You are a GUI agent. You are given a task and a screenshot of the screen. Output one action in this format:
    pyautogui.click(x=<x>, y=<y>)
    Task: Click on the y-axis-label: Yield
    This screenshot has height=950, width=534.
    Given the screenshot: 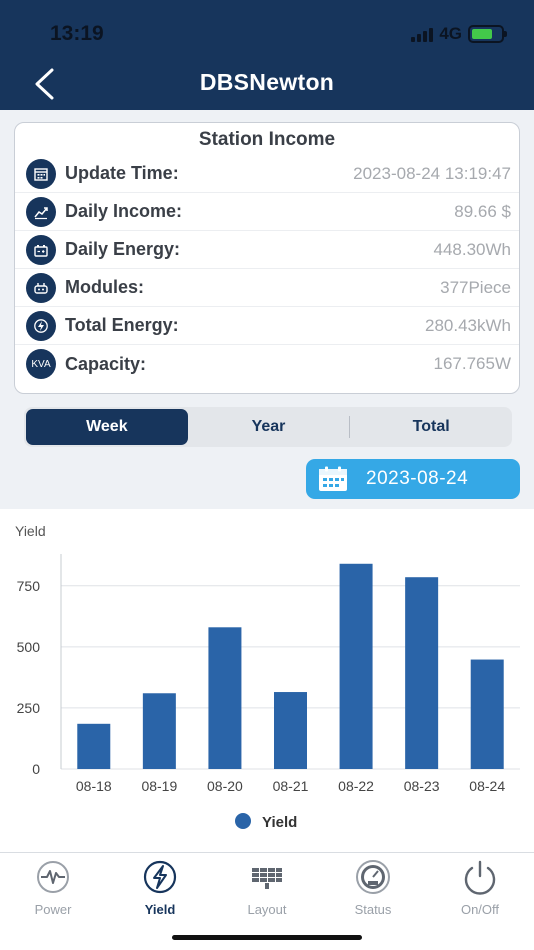 What is the action you would take?
    pyautogui.click(x=30, y=531)
    